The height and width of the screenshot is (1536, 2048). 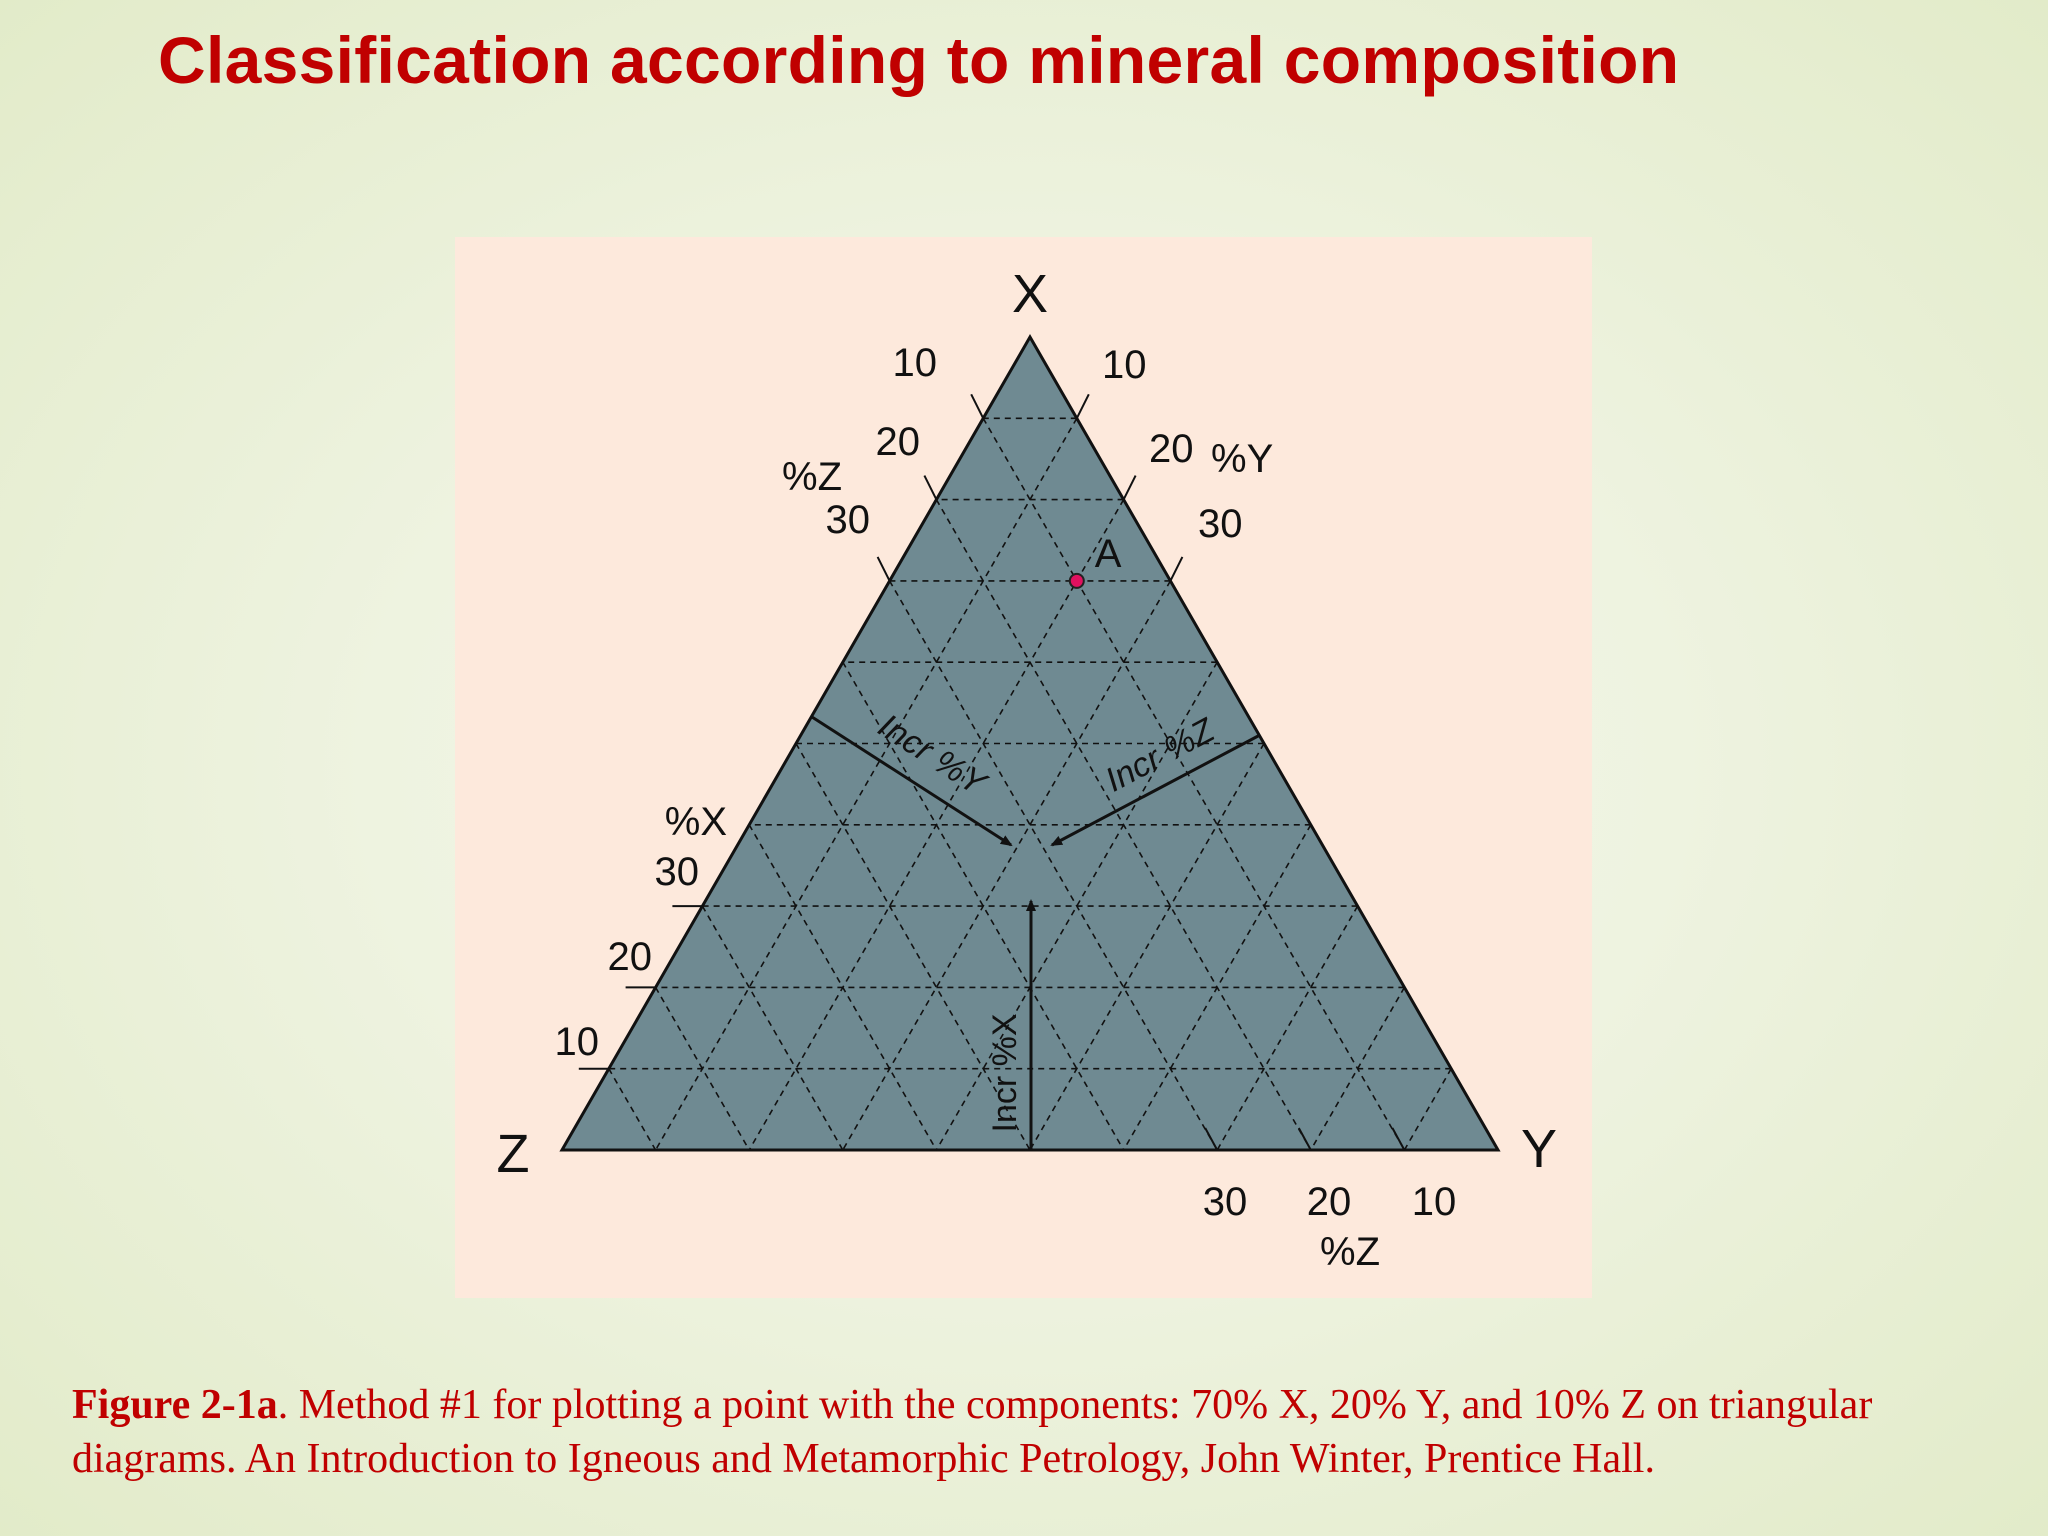 I want to click on tick-label-x-10: 10, so click(x=577, y=1042).